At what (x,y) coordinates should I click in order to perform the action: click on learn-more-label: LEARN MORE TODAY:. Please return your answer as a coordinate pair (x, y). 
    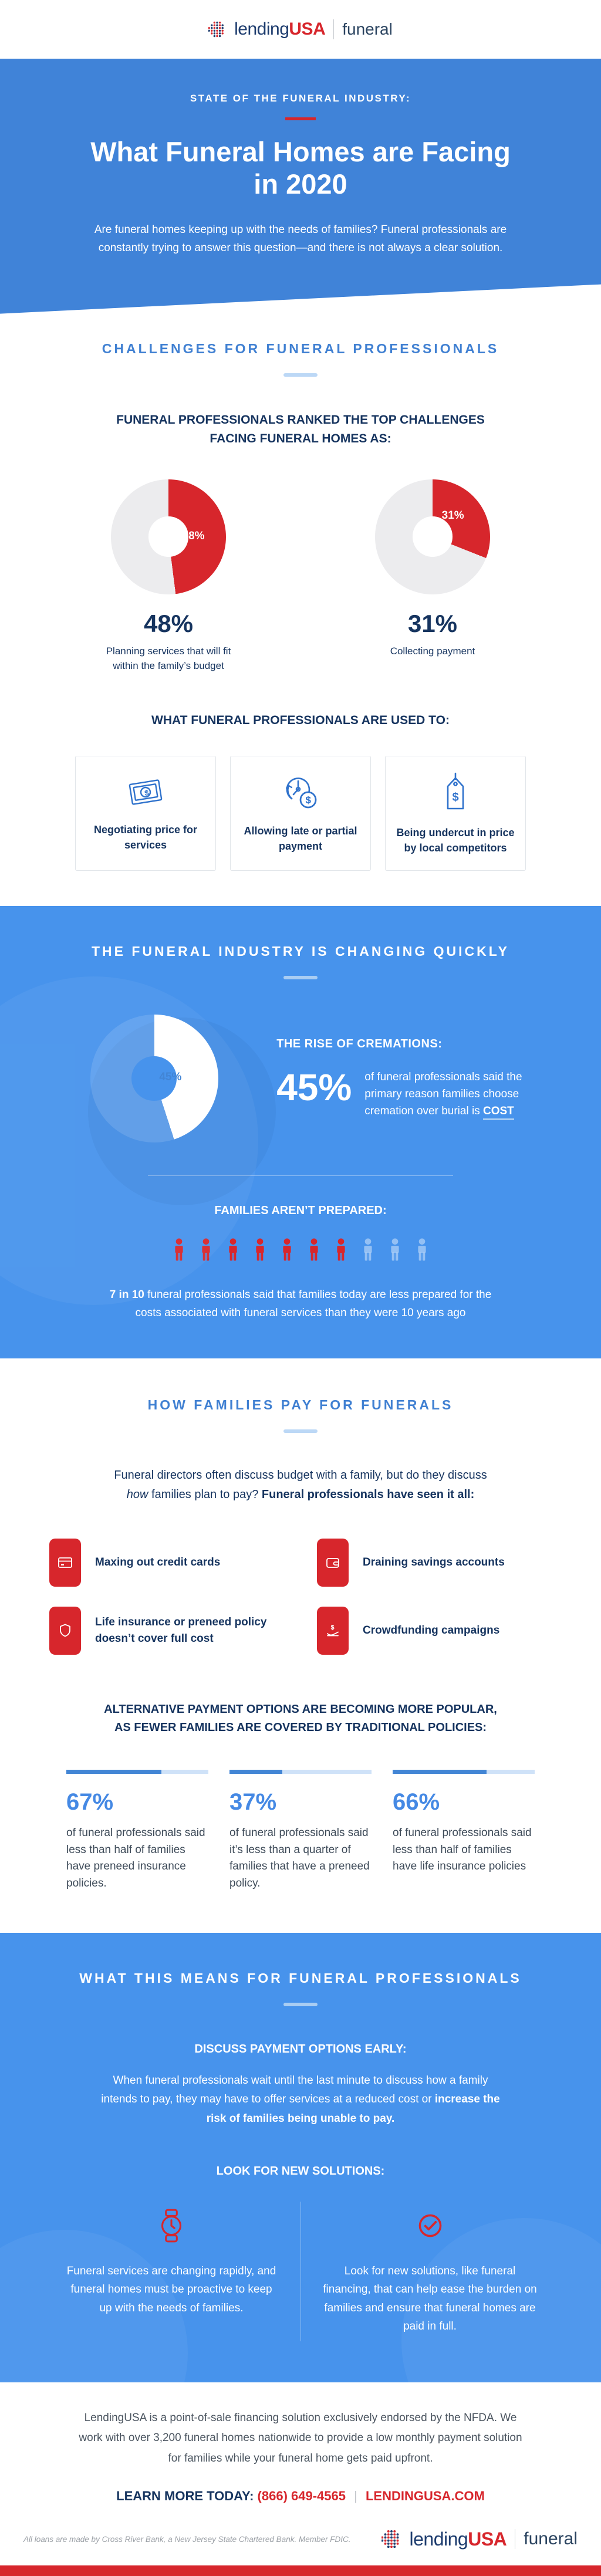
    Looking at the image, I should click on (185, 2495).